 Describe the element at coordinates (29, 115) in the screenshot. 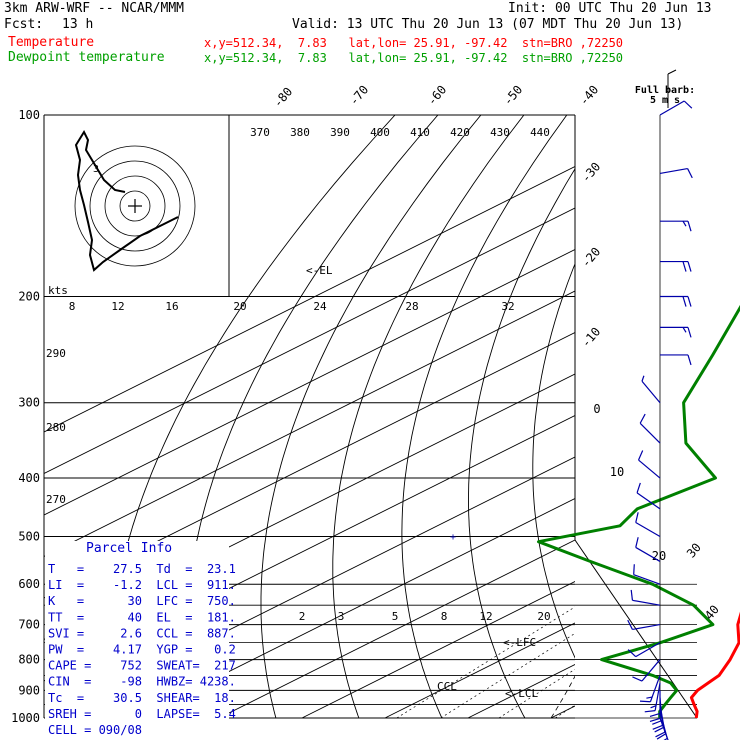

I see `pressure-tick-label: 100` at that location.